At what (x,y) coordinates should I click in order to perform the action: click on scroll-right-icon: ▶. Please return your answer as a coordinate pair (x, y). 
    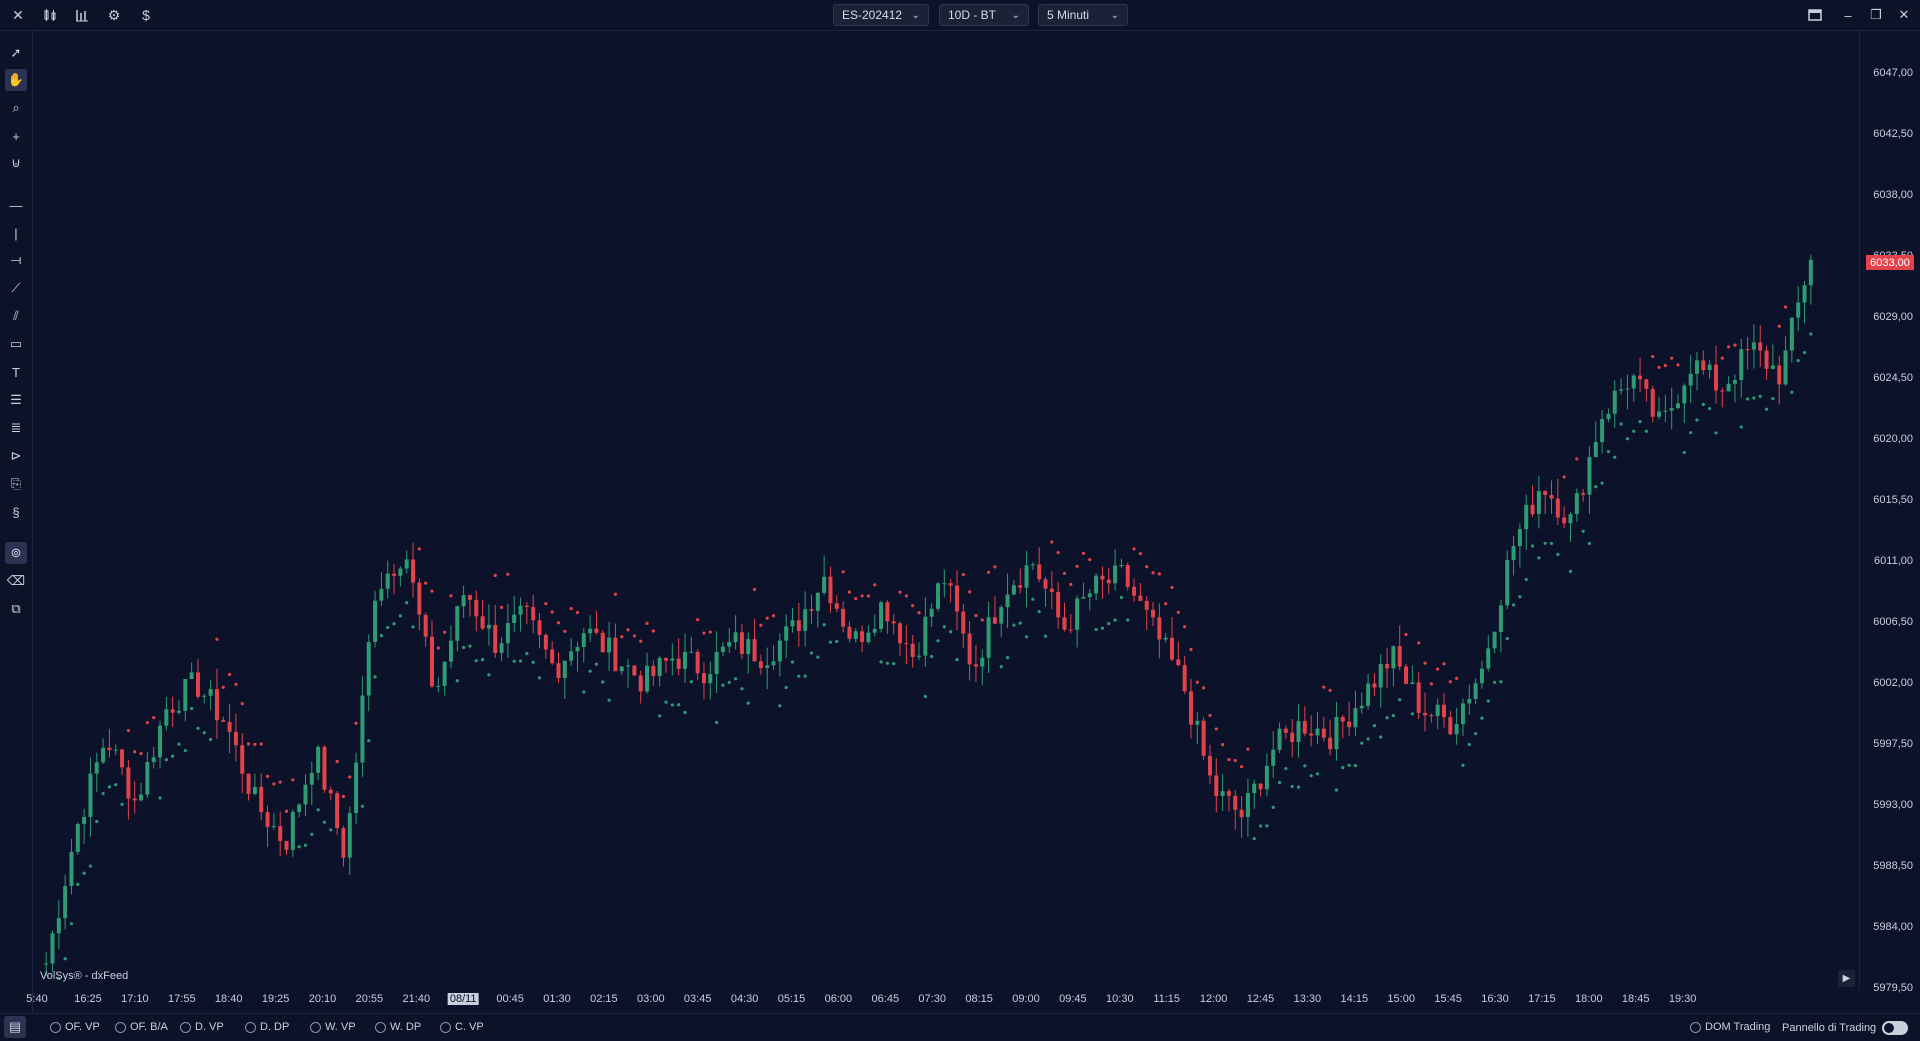
    Looking at the image, I should click on (1846, 978).